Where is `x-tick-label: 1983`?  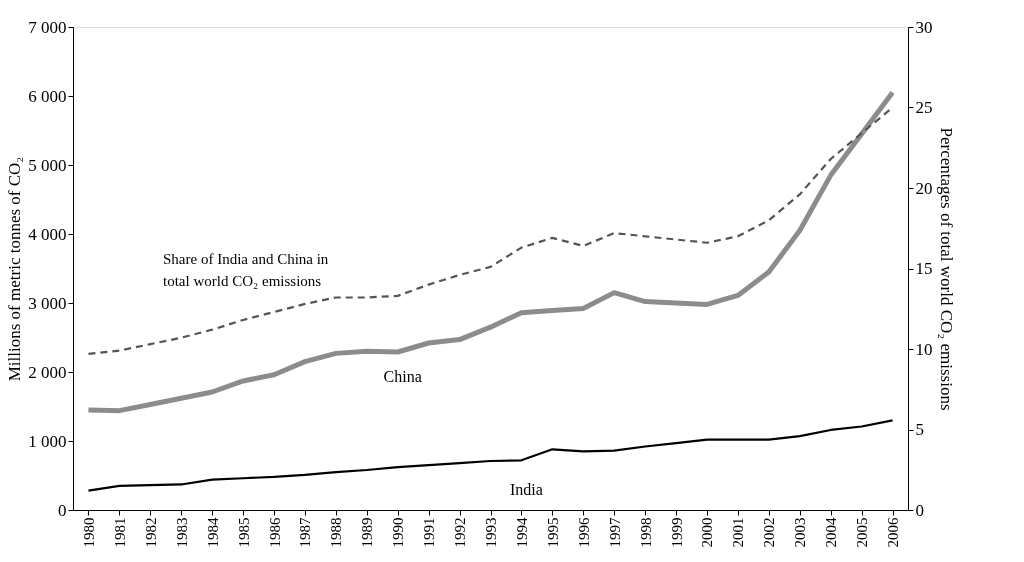 x-tick-label: 1983 is located at coordinates (181, 532).